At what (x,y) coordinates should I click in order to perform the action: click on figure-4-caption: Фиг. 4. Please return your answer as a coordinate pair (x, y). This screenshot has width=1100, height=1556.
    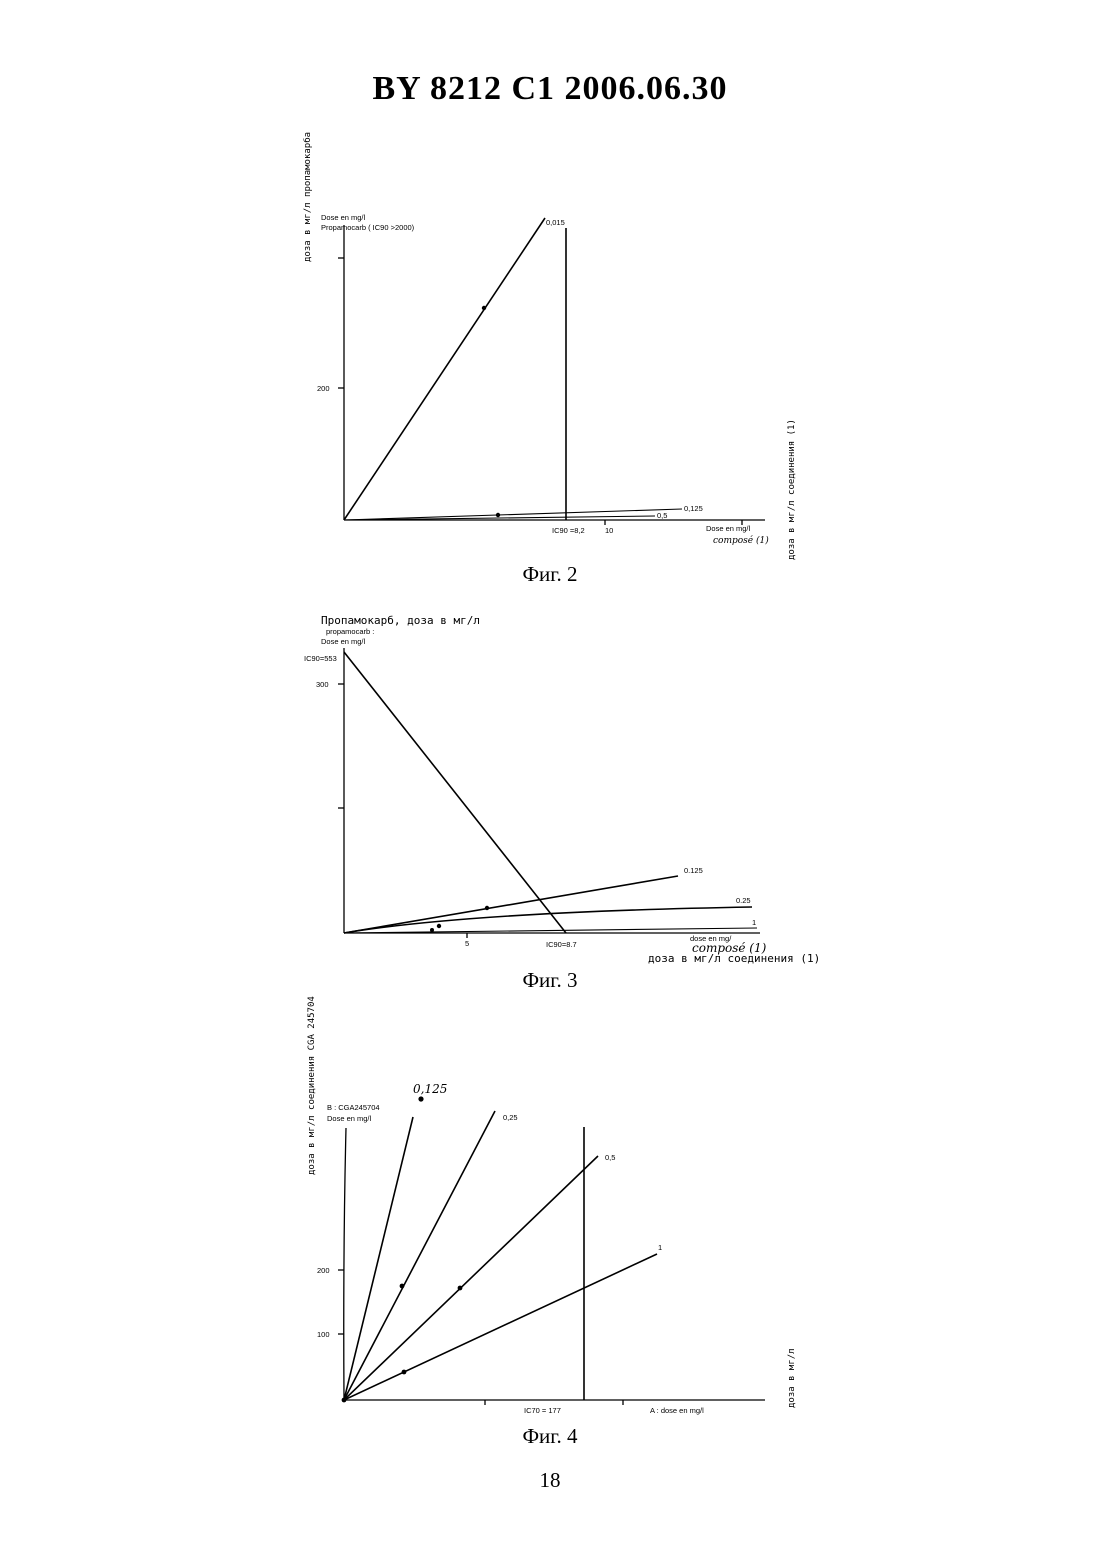
    Looking at the image, I should click on (550, 1436).